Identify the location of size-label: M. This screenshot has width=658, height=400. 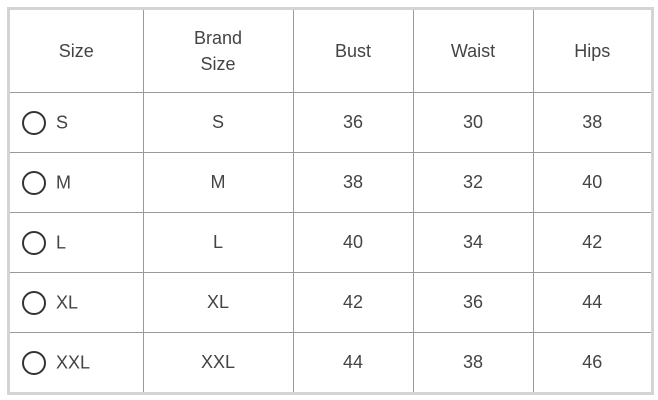
(63, 182).